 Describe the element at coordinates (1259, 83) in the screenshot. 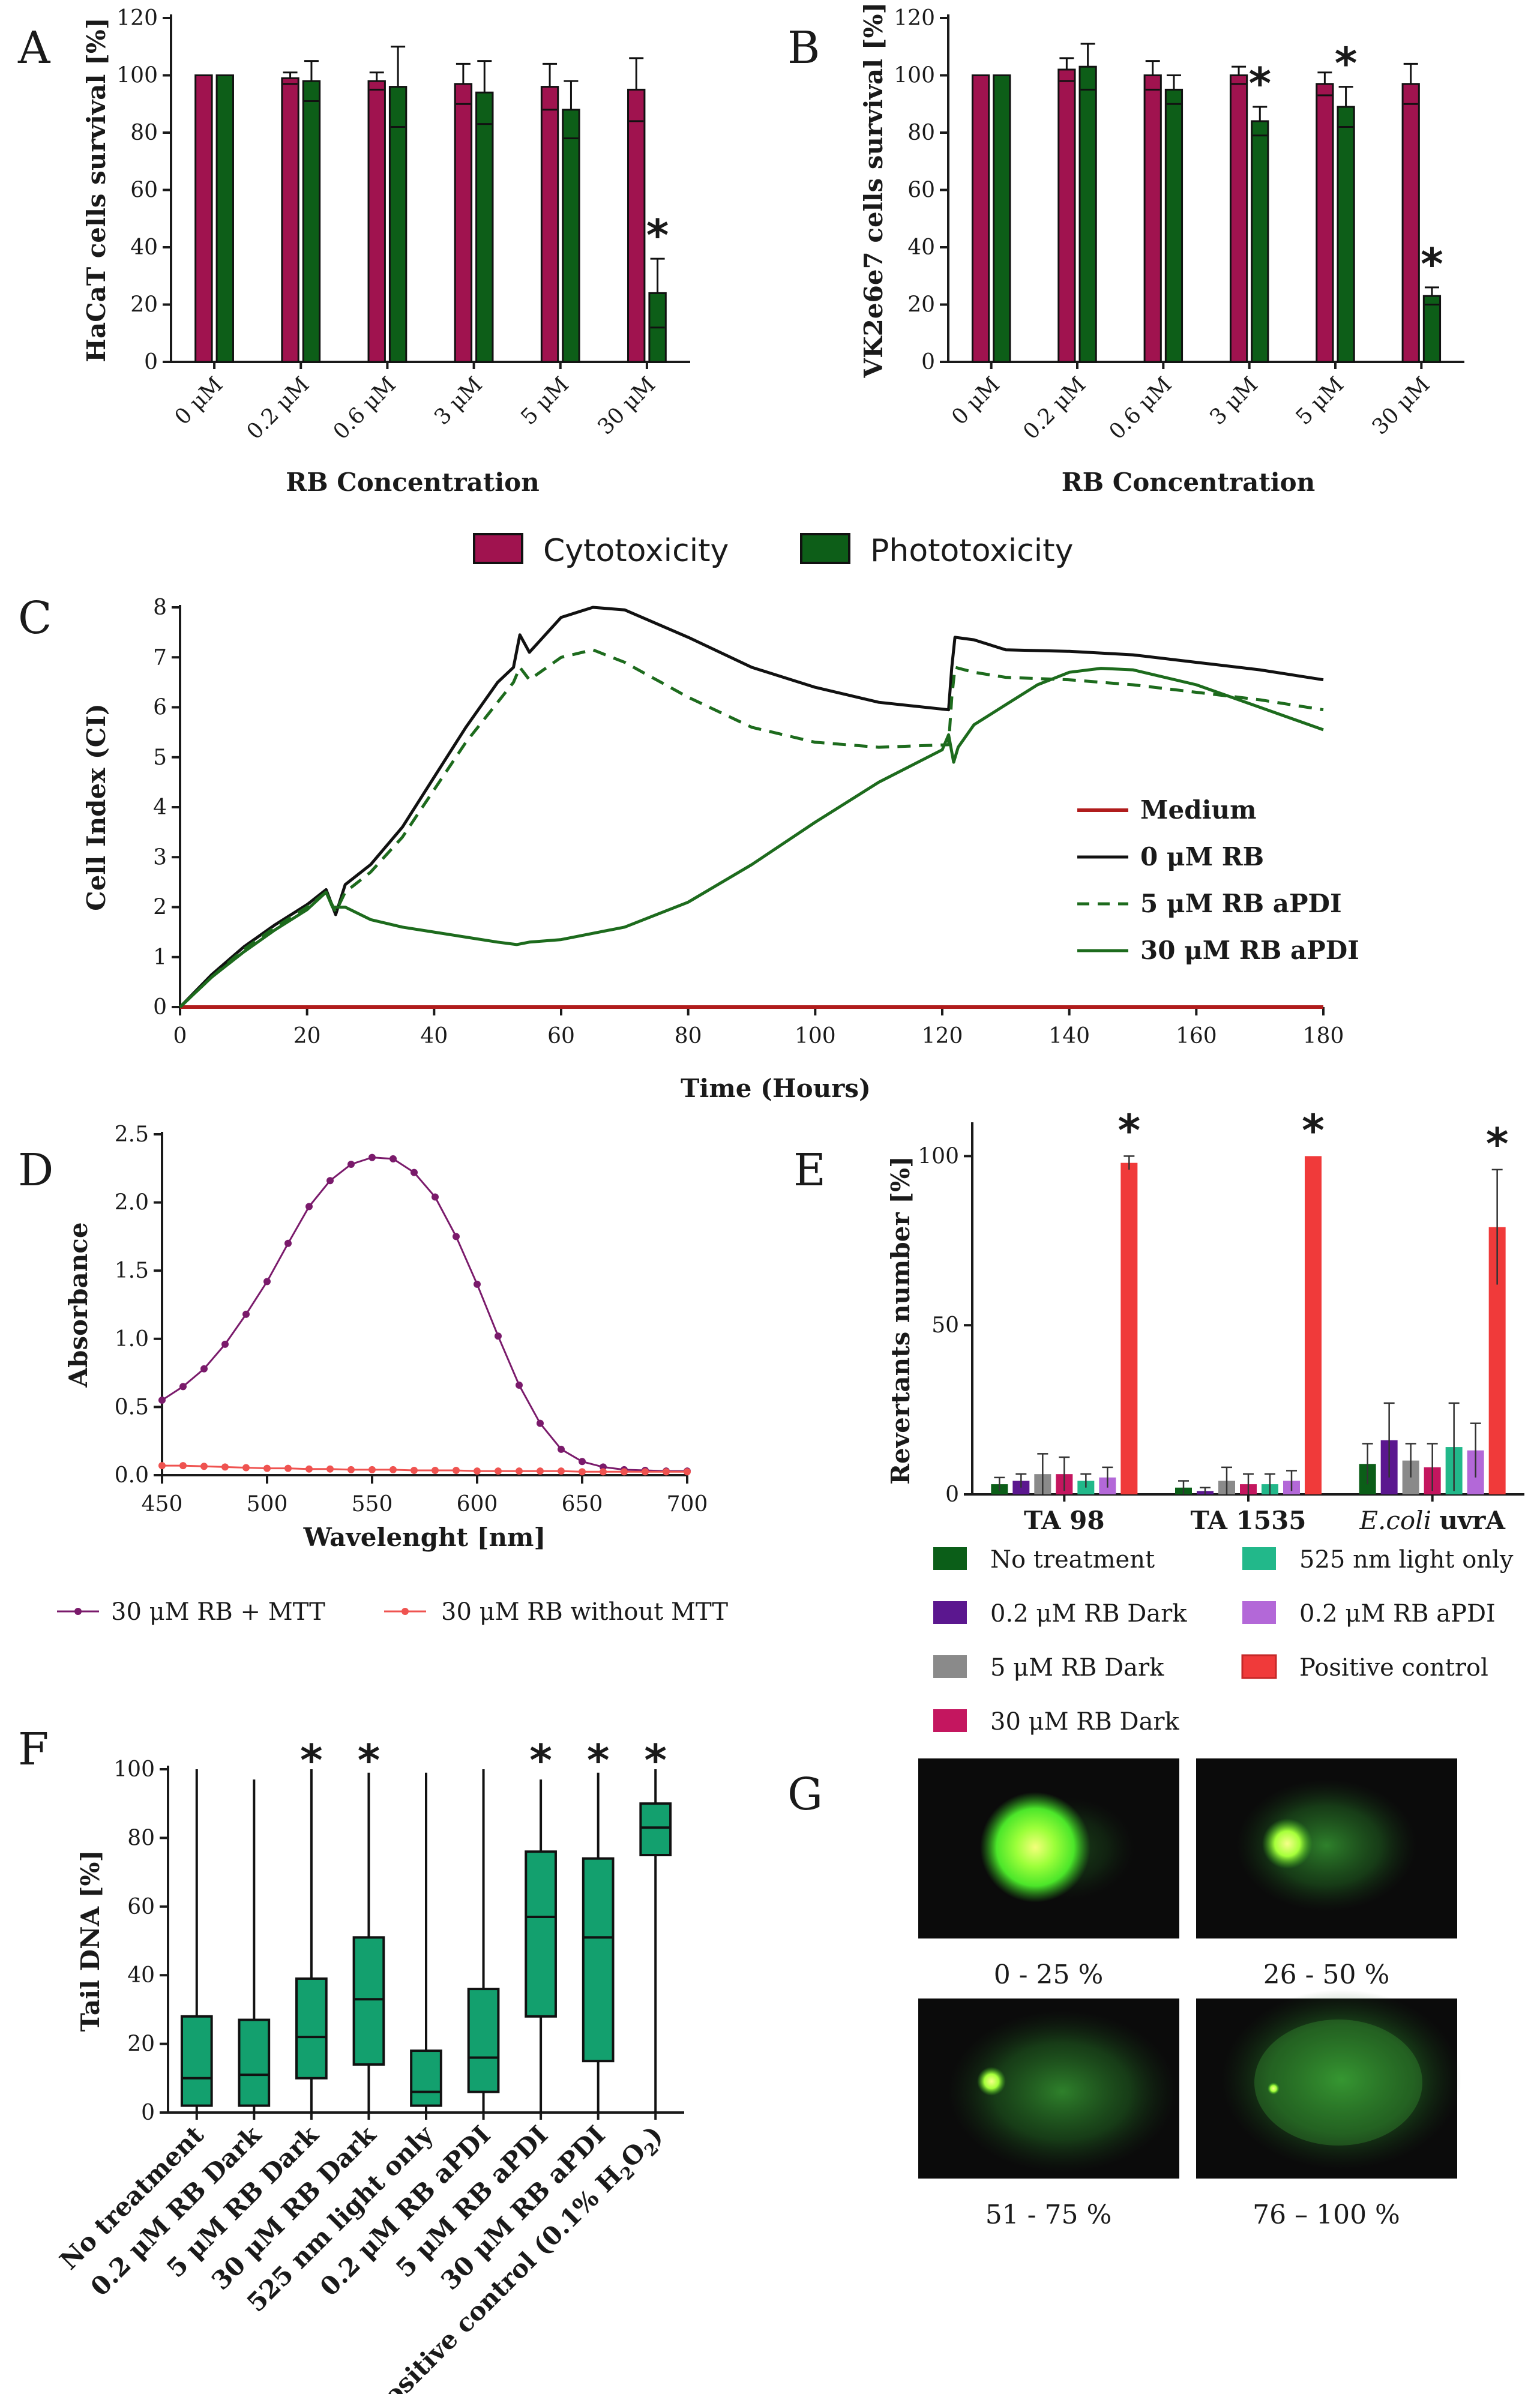

I see `chart-b-significance-star: *` at that location.